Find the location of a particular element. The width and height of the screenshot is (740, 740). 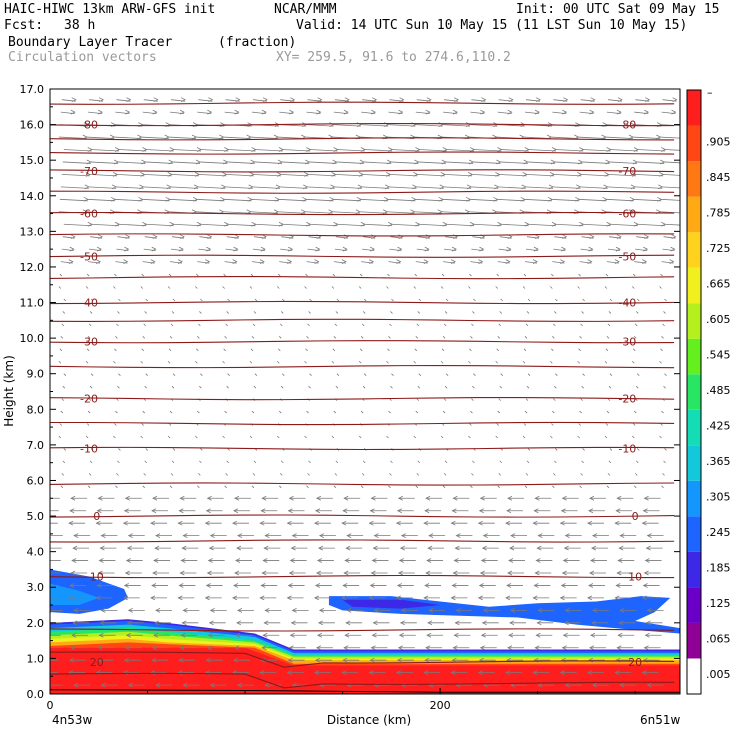

fcst-value: 38 h is located at coordinates (80, 25).